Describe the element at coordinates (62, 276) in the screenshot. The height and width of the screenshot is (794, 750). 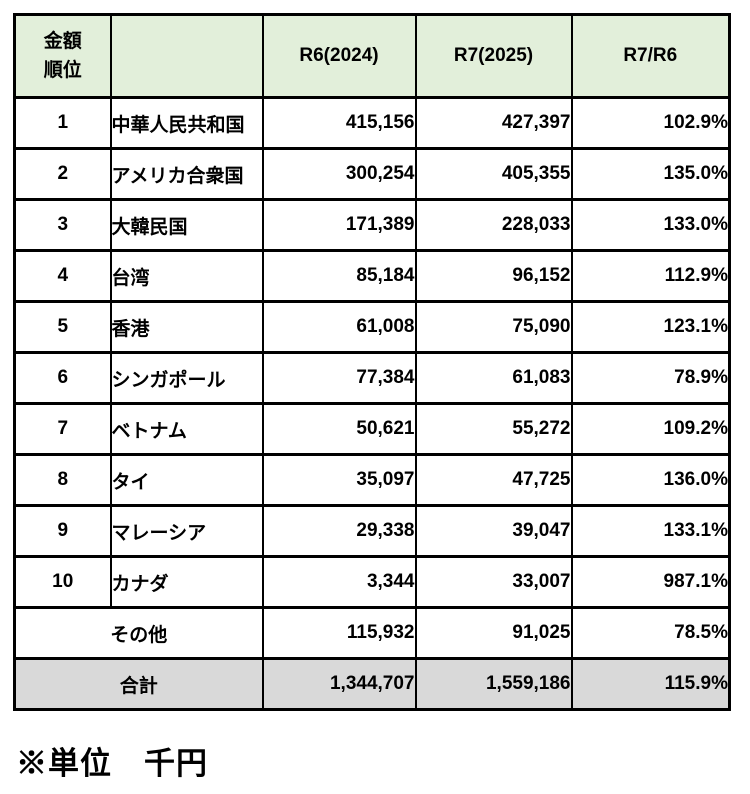
I see `rank-cell: 4` at that location.